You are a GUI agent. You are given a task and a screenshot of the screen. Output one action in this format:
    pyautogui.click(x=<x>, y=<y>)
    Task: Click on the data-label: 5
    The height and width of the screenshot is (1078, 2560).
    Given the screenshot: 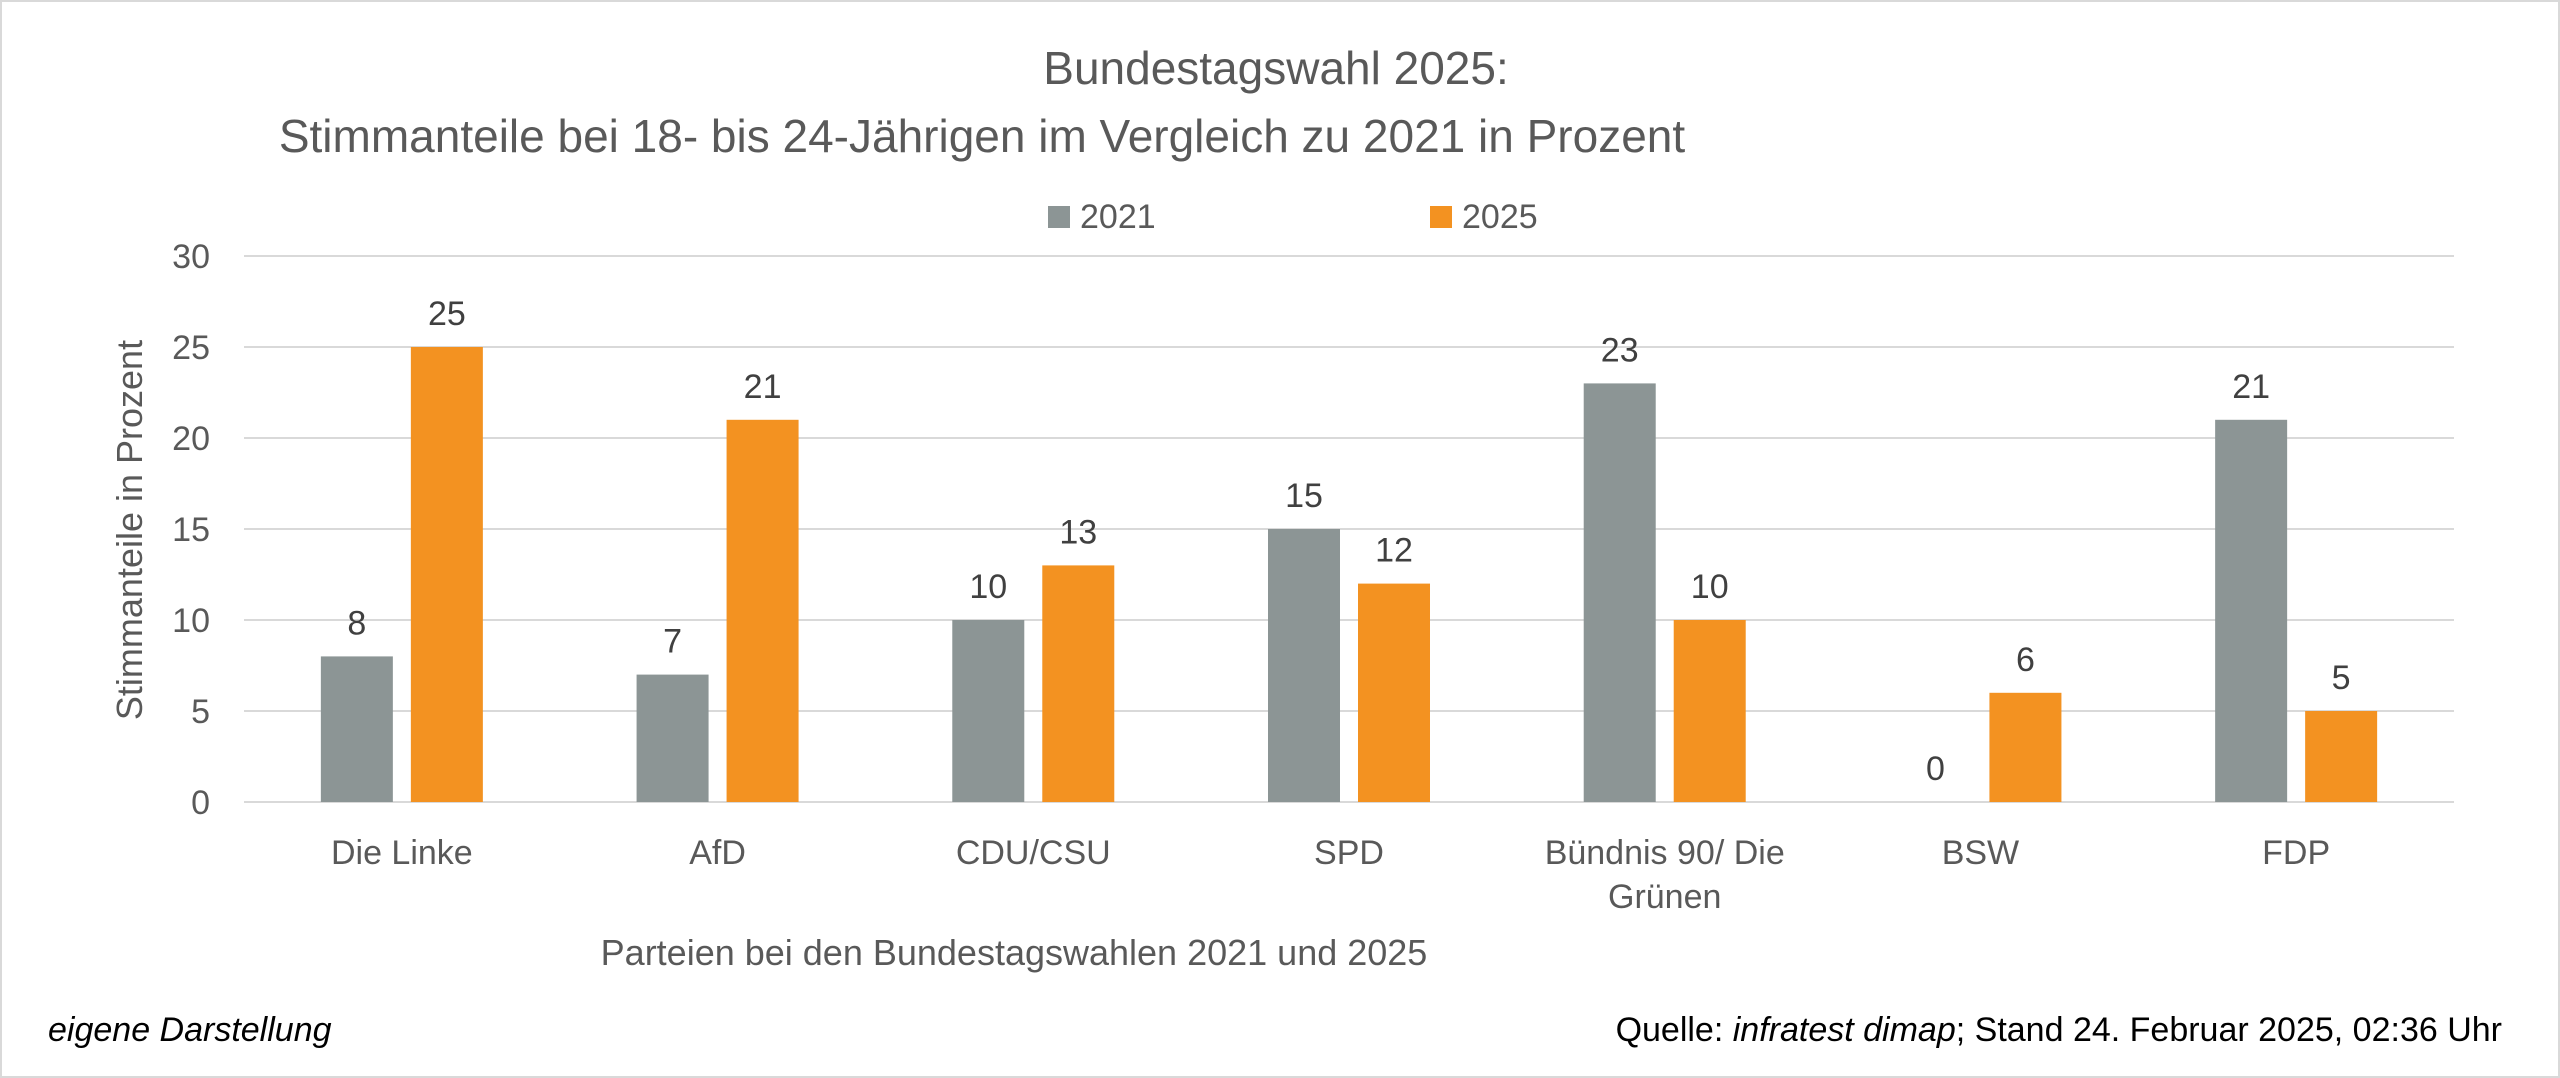 What is the action you would take?
    pyautogui.click(x=2341, y=678)
    